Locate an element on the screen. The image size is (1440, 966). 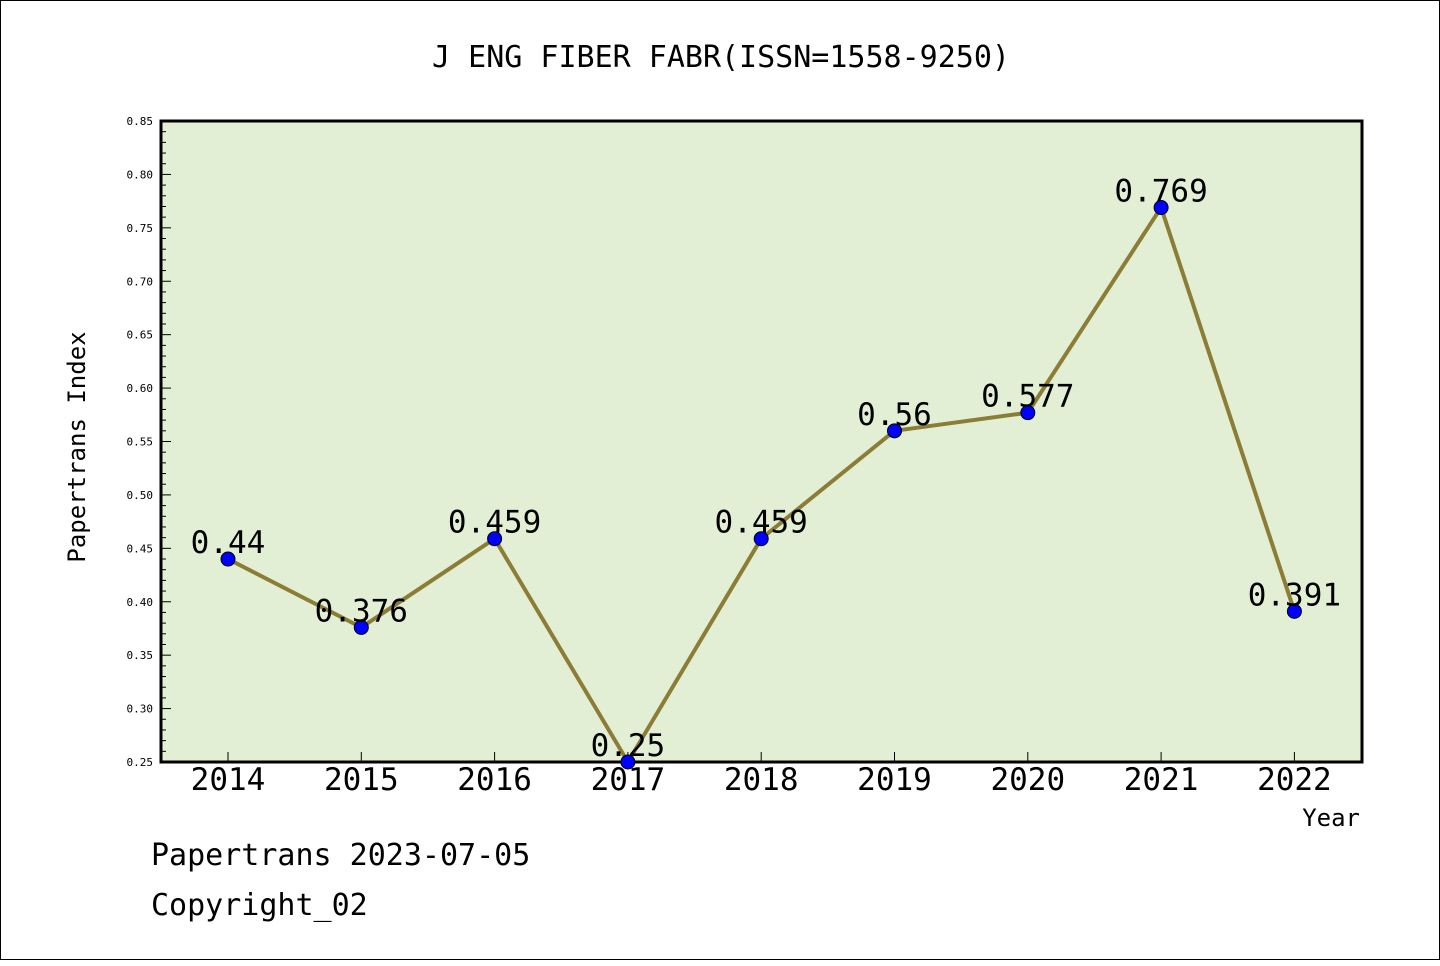
data-label: 0.391 is located at coordinates (1294, 595).